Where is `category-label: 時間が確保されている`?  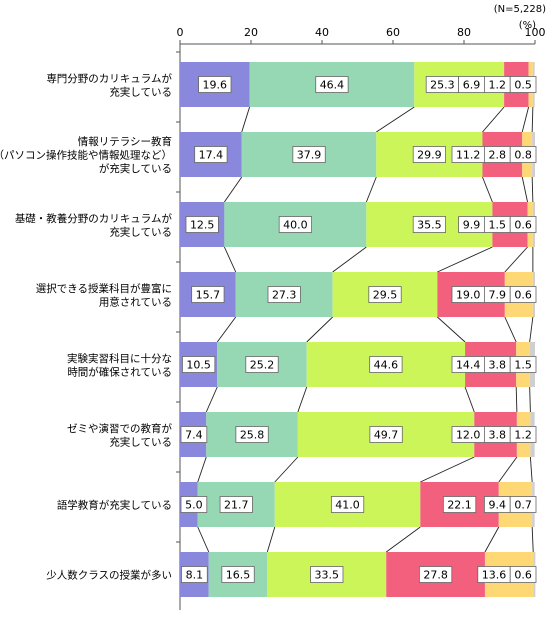
category-label: 時間が確保されている is located at coordinates (119, 371).